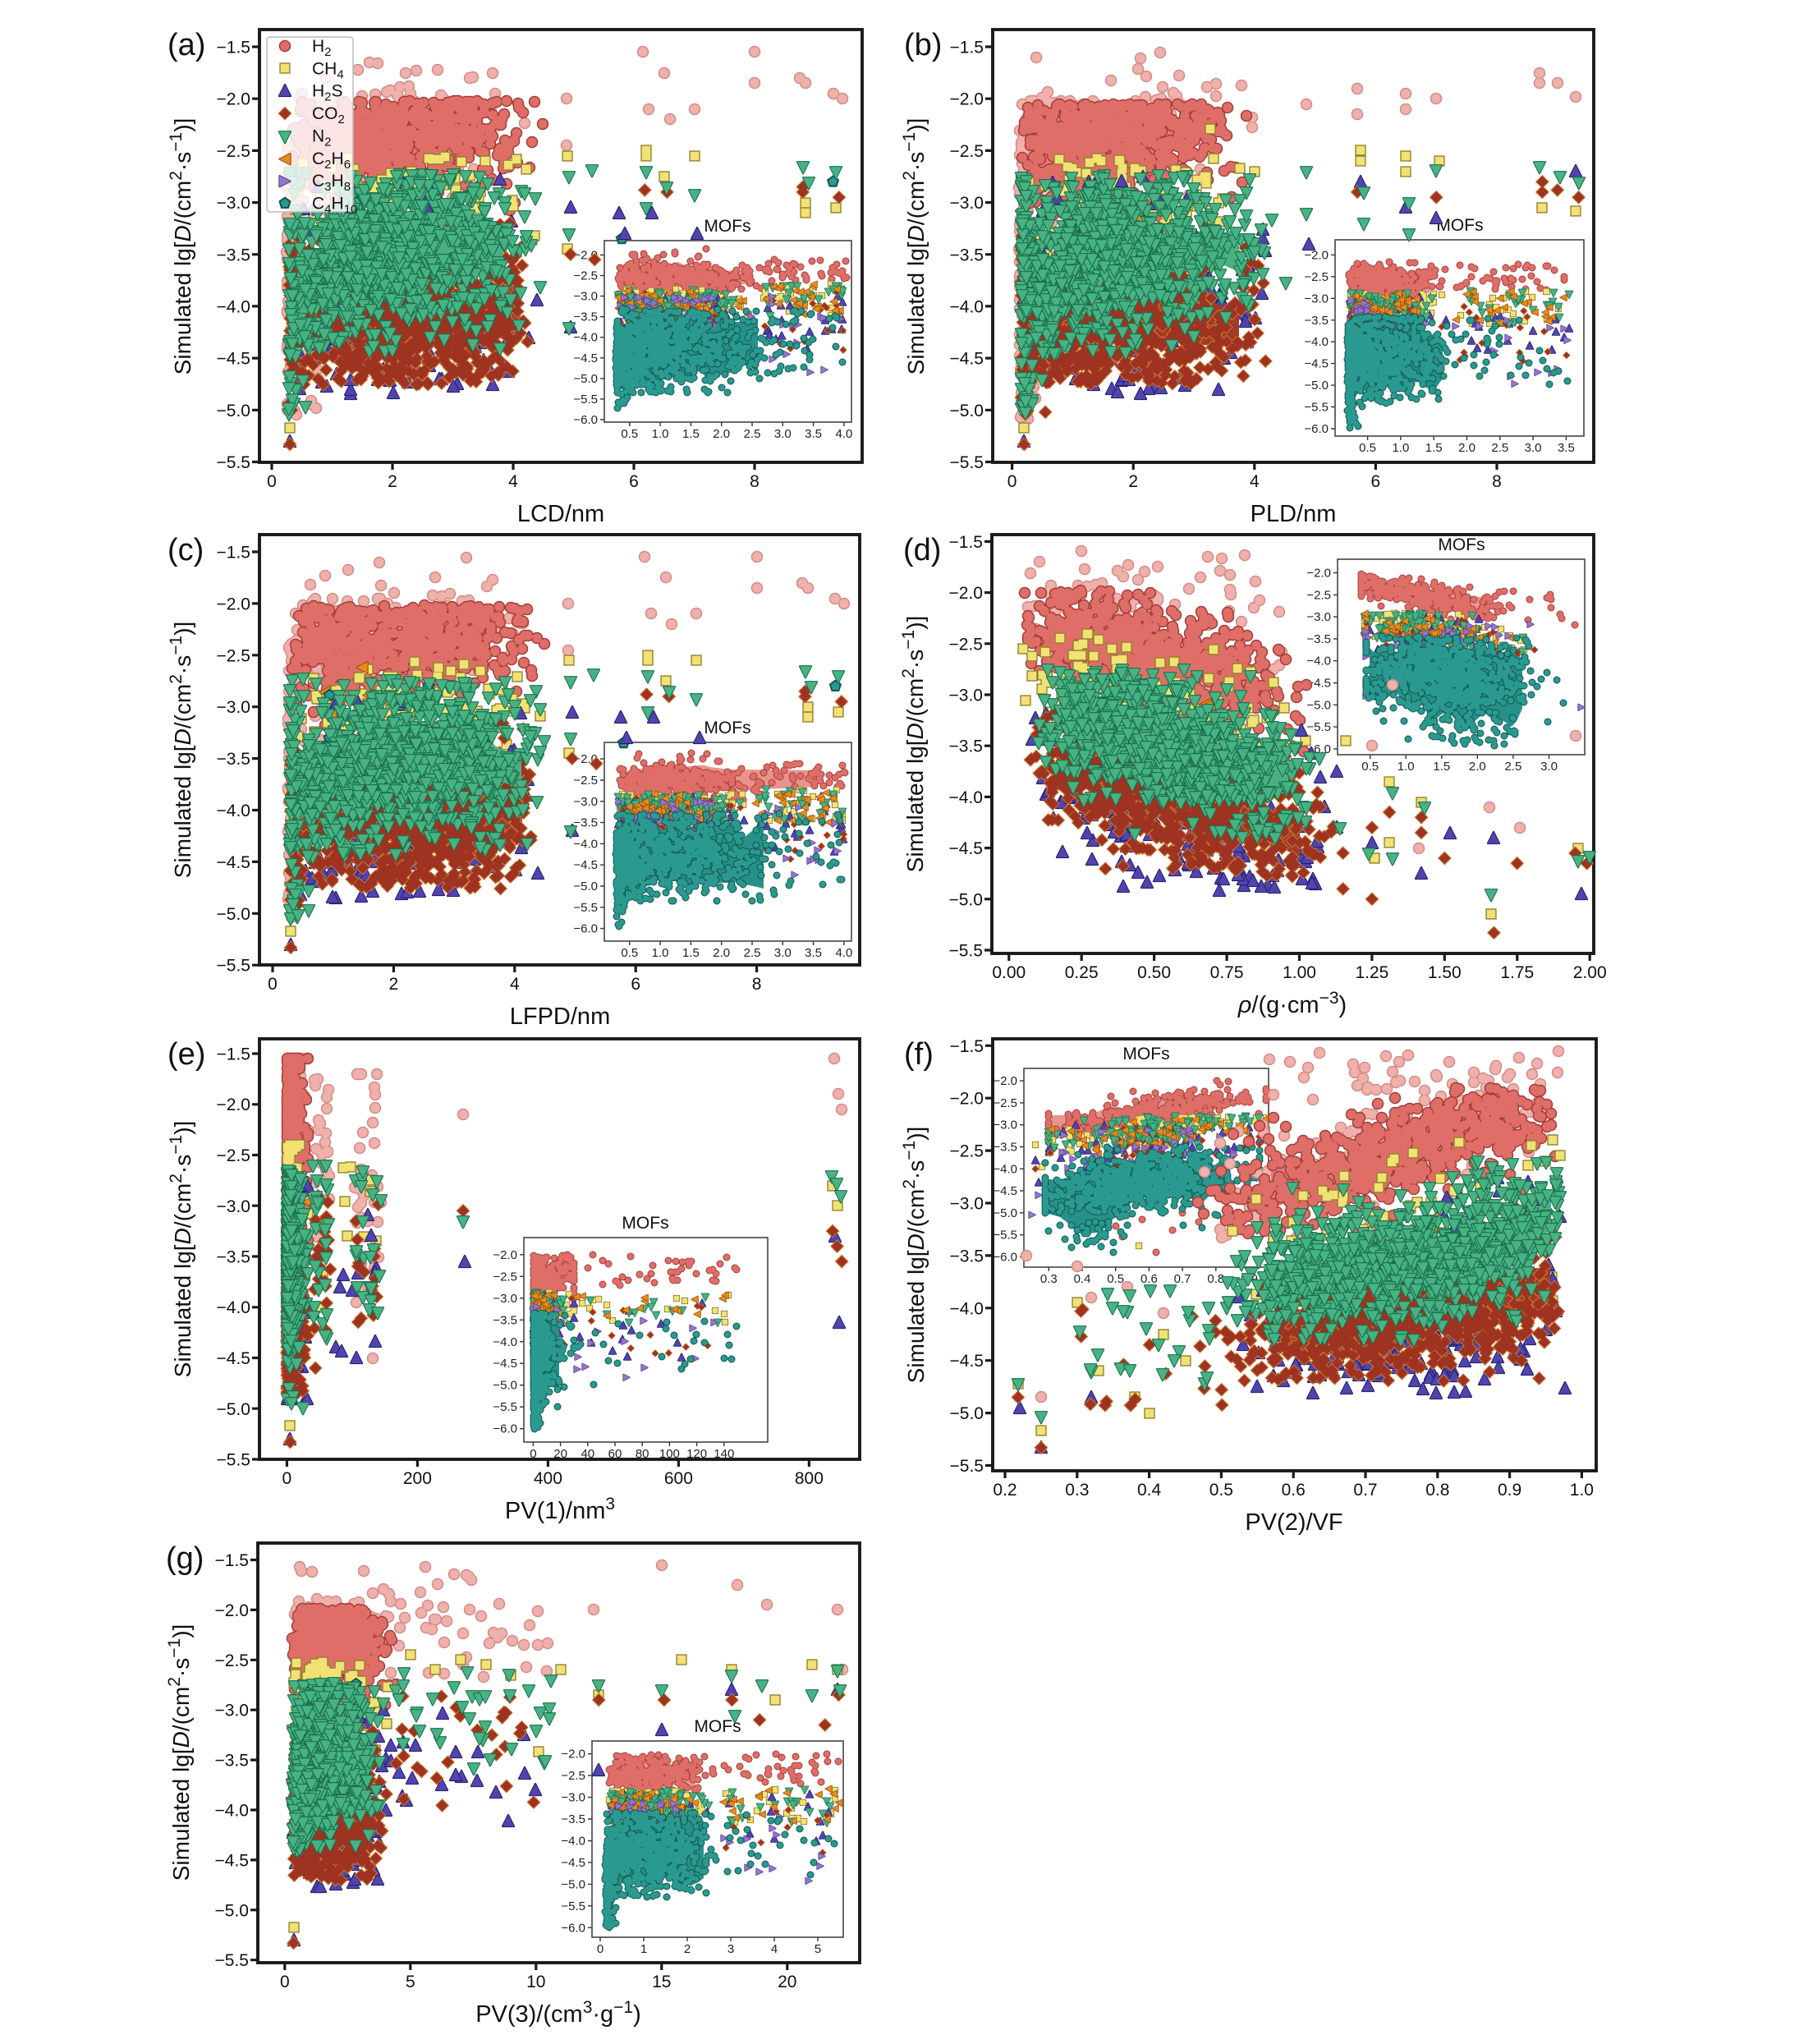 The image size is (1799, 2044). Describe the element at coordinates (669, 1454) in the screenshot. I see `svg-text: 100` at that location.